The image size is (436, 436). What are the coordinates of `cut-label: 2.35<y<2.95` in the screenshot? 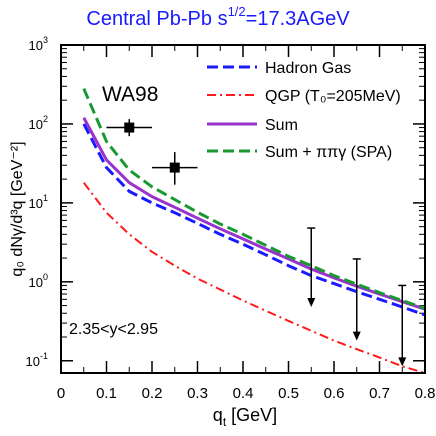 It's located at (113, 329).